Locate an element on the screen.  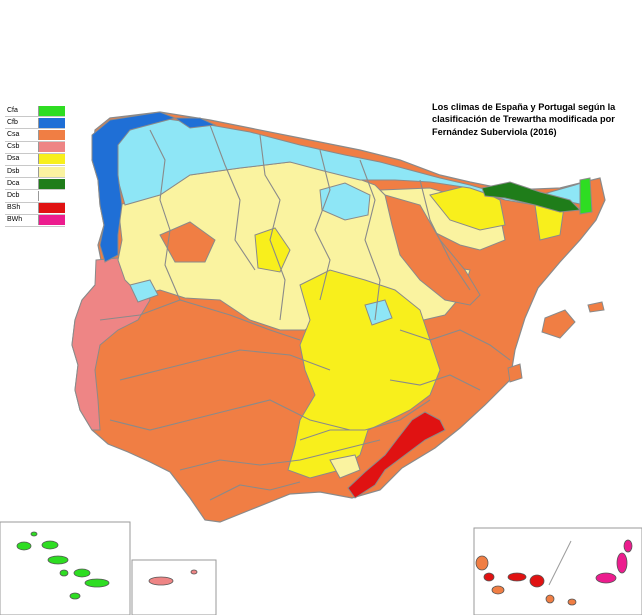
legend-row-dcb: Dcb is located at coordinates (35, 196).